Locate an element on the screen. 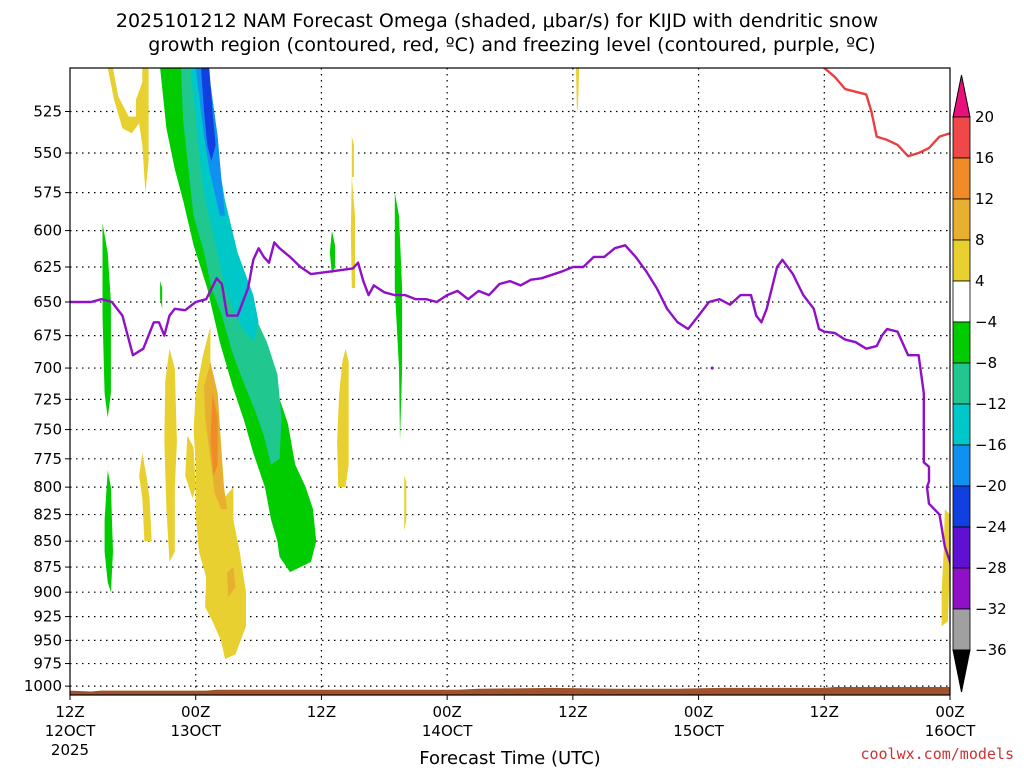 The image size is (1024, 768). colorbar-legend: 20 16 12 8 4 −4 −8 −12 −16 −20 −24 −28 −32 −36 is located at coordinates (979, 383).